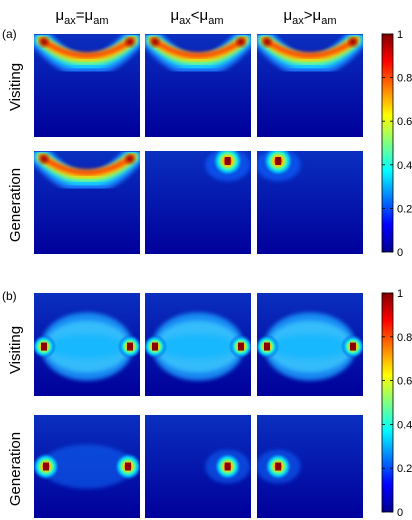  Describe the element at coordinates (82, 17) in the screenshot. I see `column-title-1: μax=μam` at that location.